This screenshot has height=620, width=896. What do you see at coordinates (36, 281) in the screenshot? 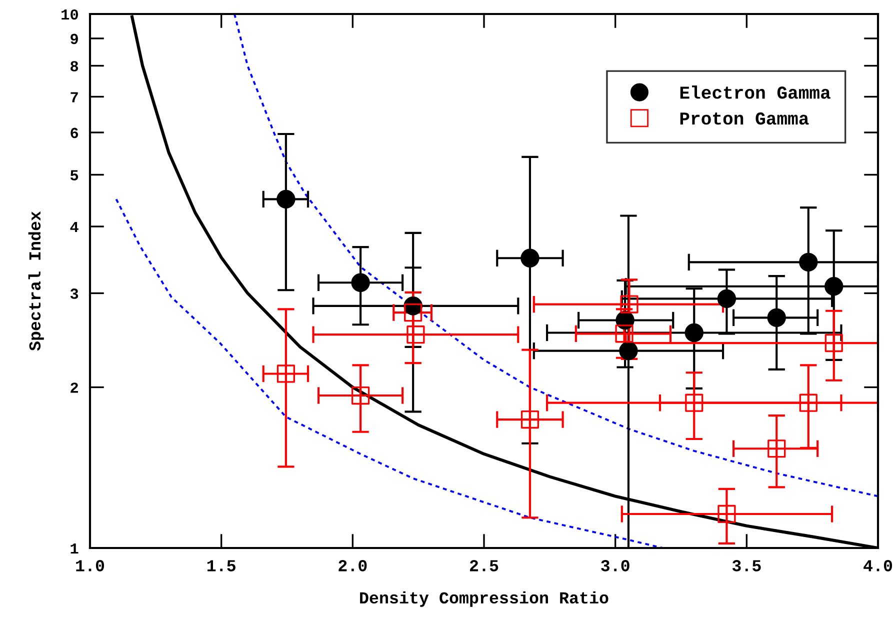
I see `y-axis-title: Spectral Index` at bounding box center [36, 281].